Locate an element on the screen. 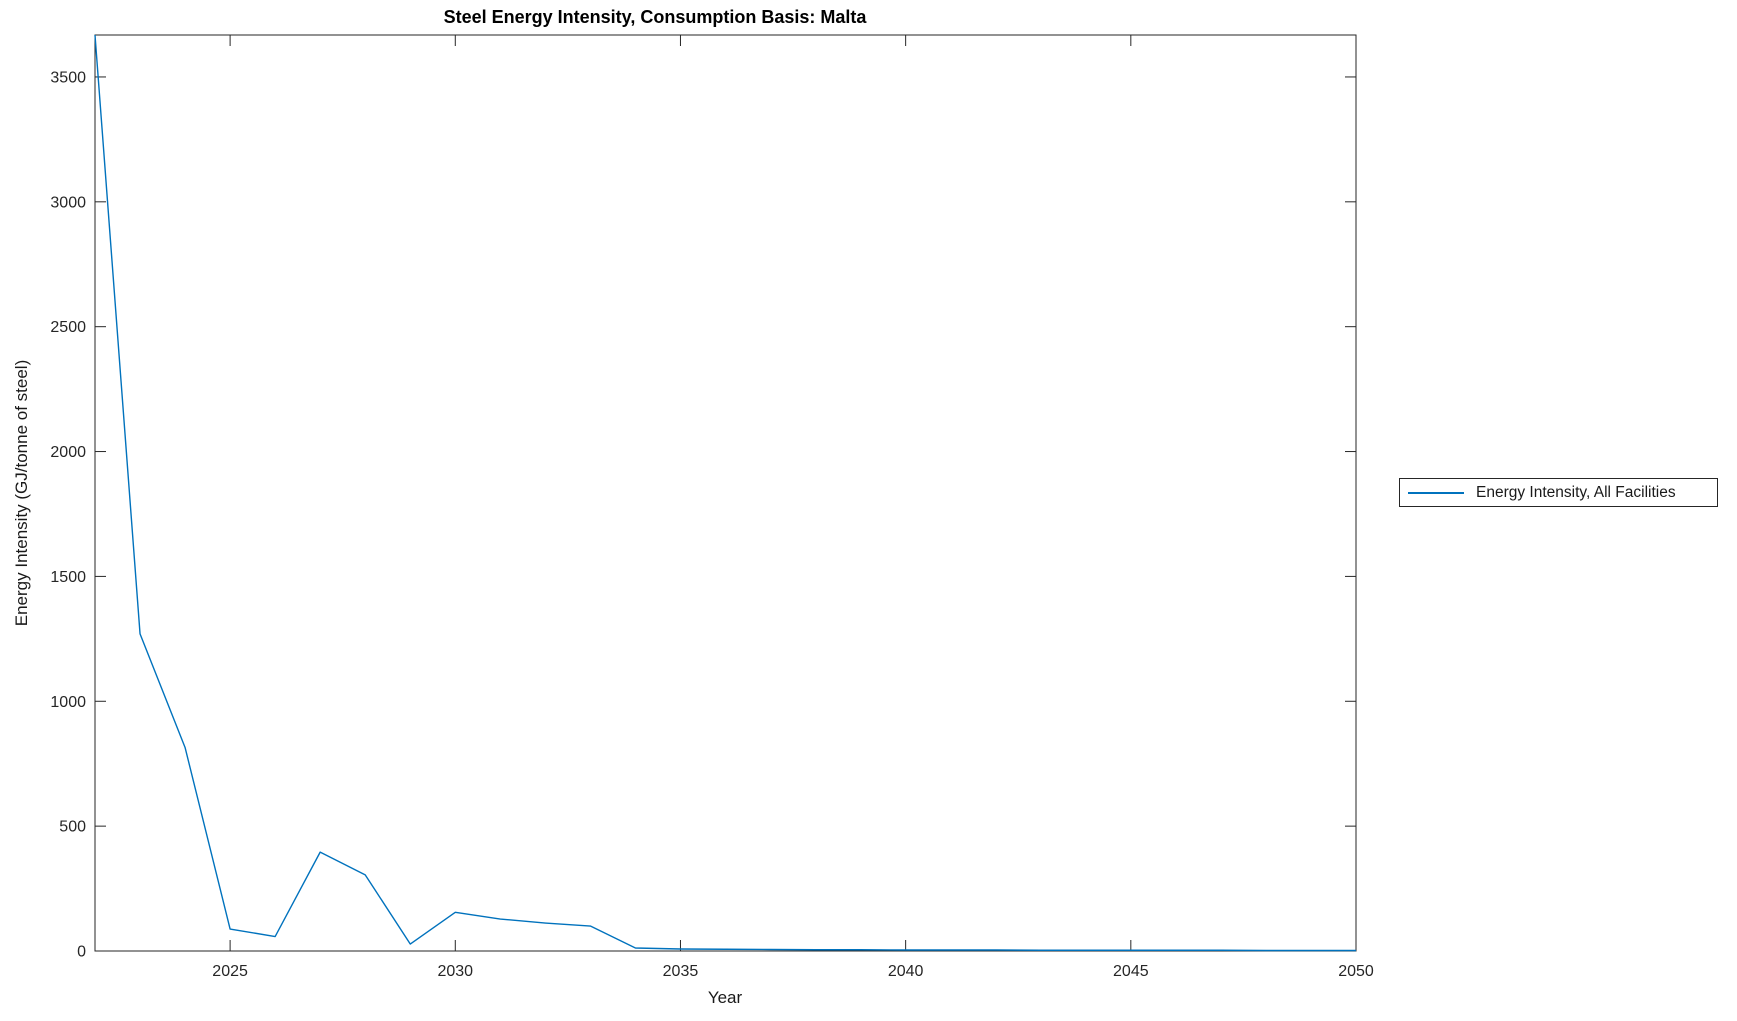 Image resolution: width=1737 pixels, height=1021 pixels. y-axis-label: Energy Intensity (GJ/tonne of steel) is located at coordinates (21, 493).